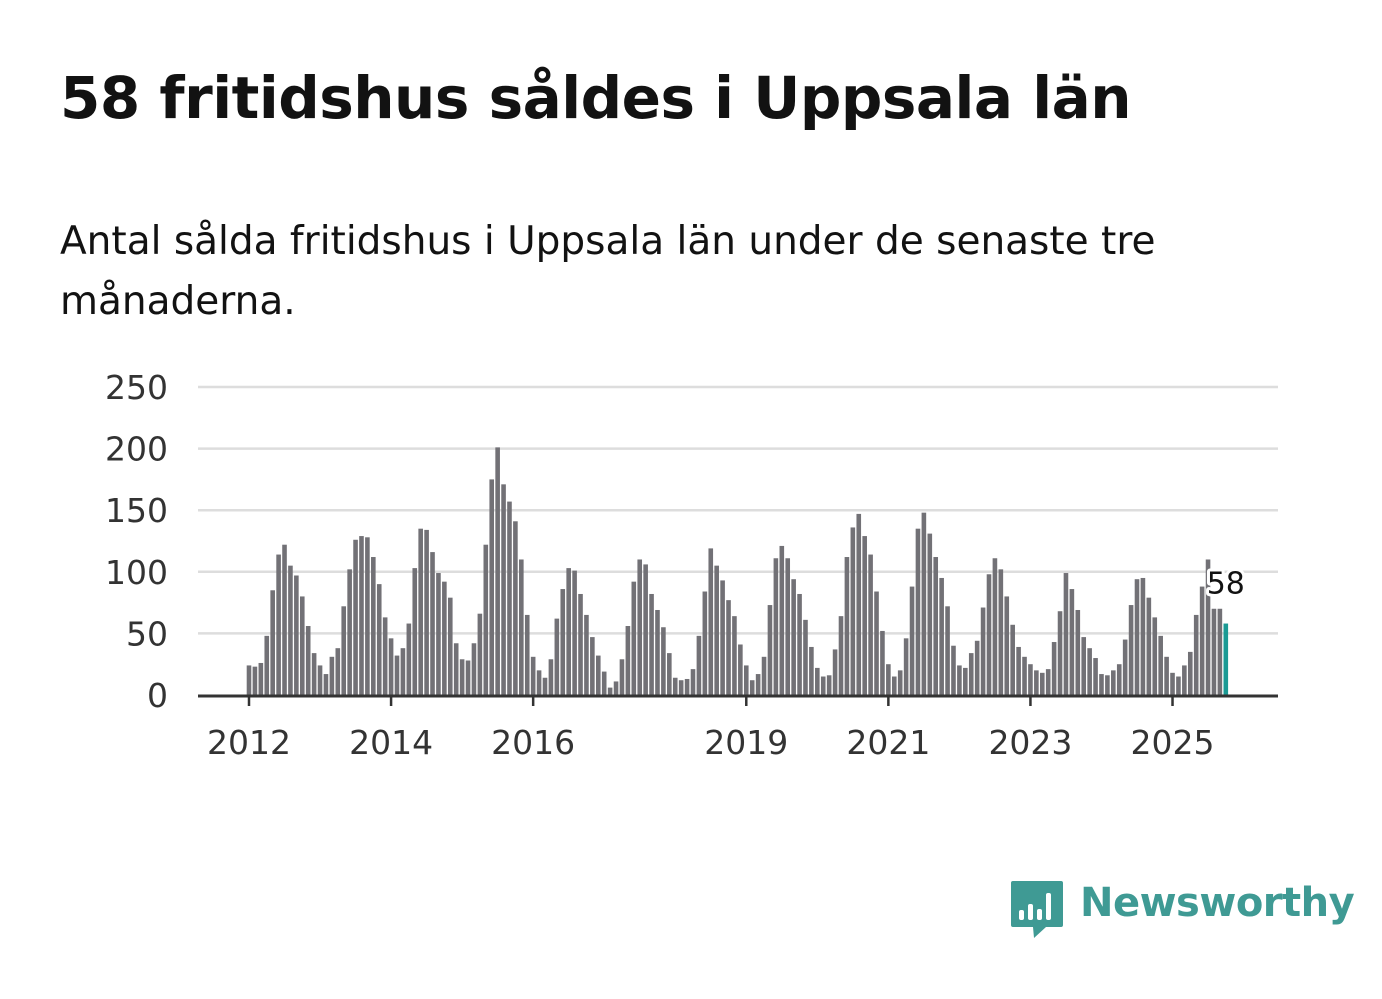 The image size is (1382, 999). Describe the element at coordinates (533, 742) in the screenshot. I see `x-tick-label: 2016` at that location.